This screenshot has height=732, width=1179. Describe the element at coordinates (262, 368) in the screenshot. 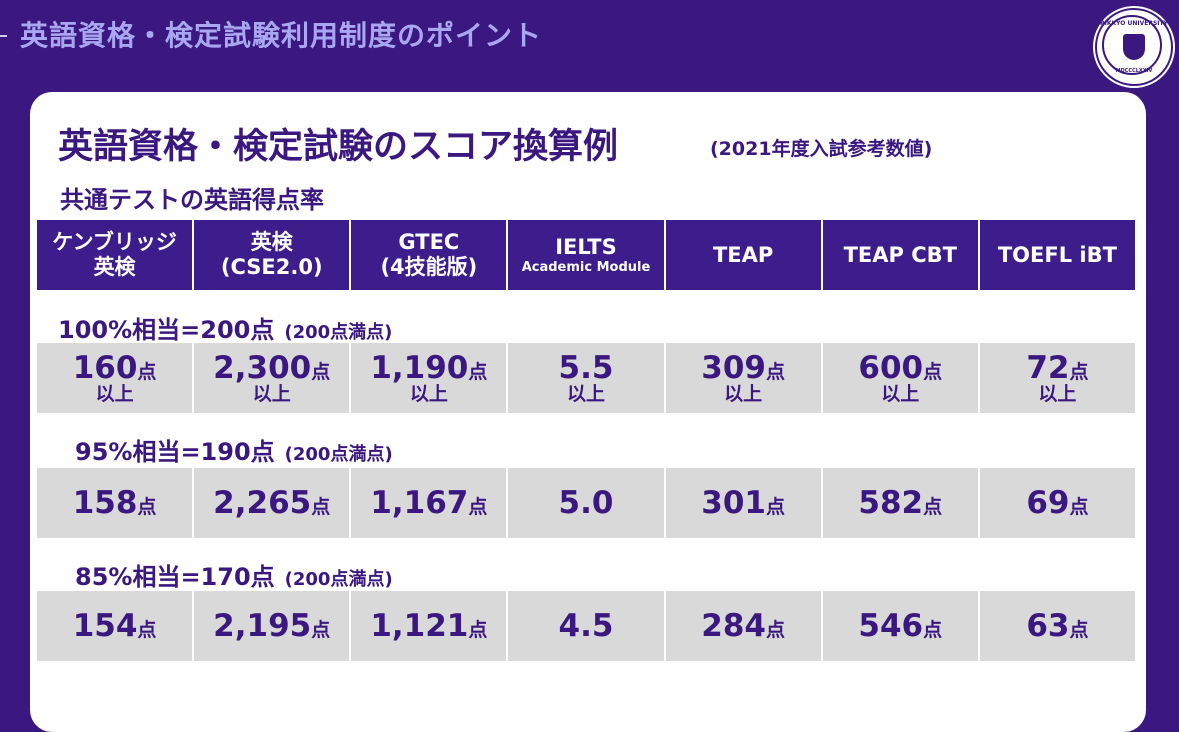

I see `value: 2,300` at that location.